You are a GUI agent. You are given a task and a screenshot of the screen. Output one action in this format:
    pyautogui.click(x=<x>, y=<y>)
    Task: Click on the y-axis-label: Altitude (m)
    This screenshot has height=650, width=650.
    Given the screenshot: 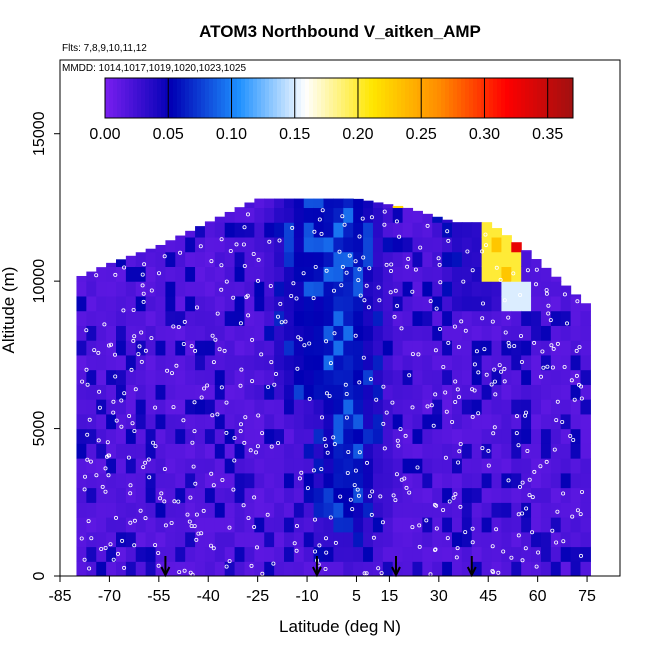 What is the action you would take?
    pyautogui.click(x=9, y=310)
    